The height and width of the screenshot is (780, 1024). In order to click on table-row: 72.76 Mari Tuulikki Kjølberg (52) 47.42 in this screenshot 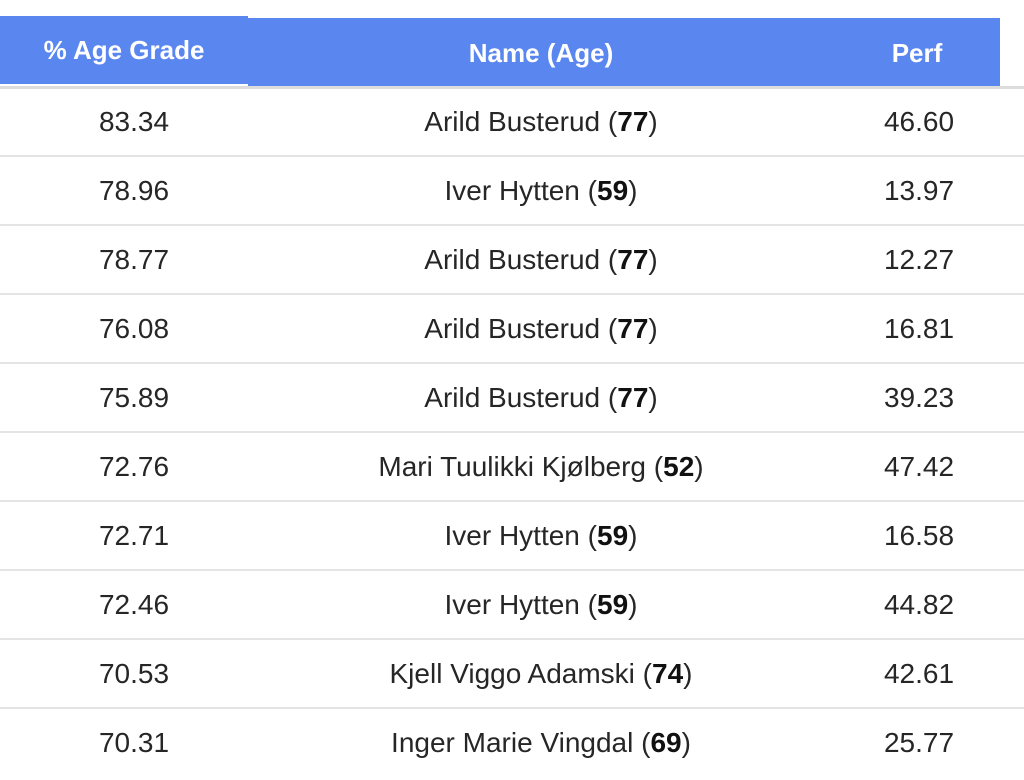, I will do `click(512, 465)`.